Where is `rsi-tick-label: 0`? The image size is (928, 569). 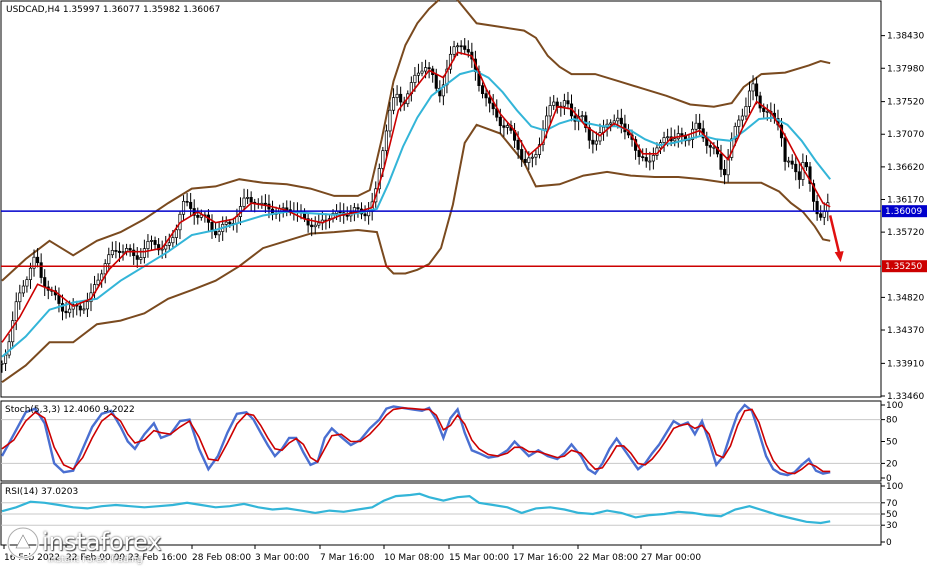 rsi-tick-label: 0 is located at coordinates (889, 543).